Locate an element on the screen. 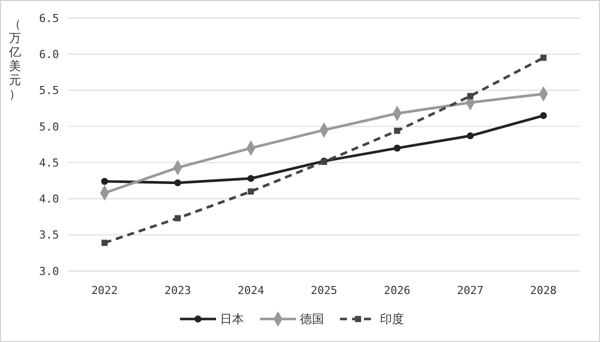 This screenshot has height=342, width=600. x-tick-label: 2023 is located at coordinates (177, 290).